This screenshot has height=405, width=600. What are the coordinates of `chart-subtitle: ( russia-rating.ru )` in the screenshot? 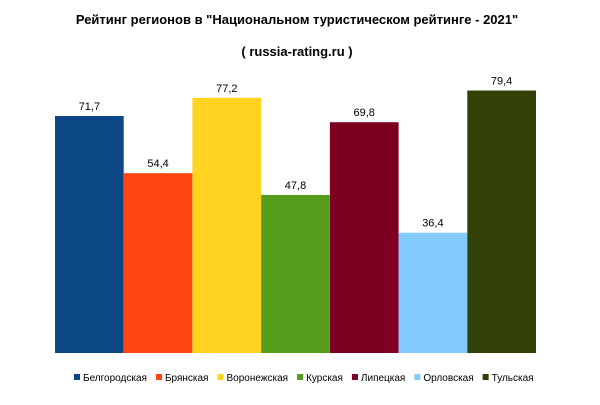 It's located at (296, 51).